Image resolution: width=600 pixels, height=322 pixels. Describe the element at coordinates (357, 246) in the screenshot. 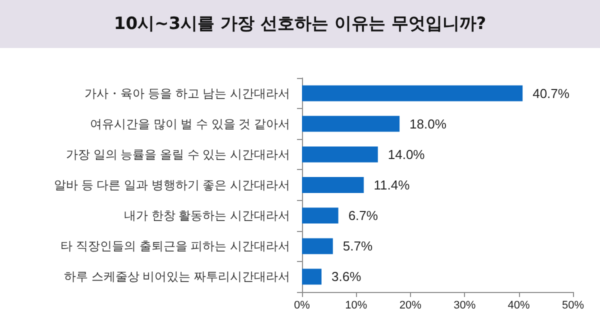

I see `data-label: 5.7%` at that location.